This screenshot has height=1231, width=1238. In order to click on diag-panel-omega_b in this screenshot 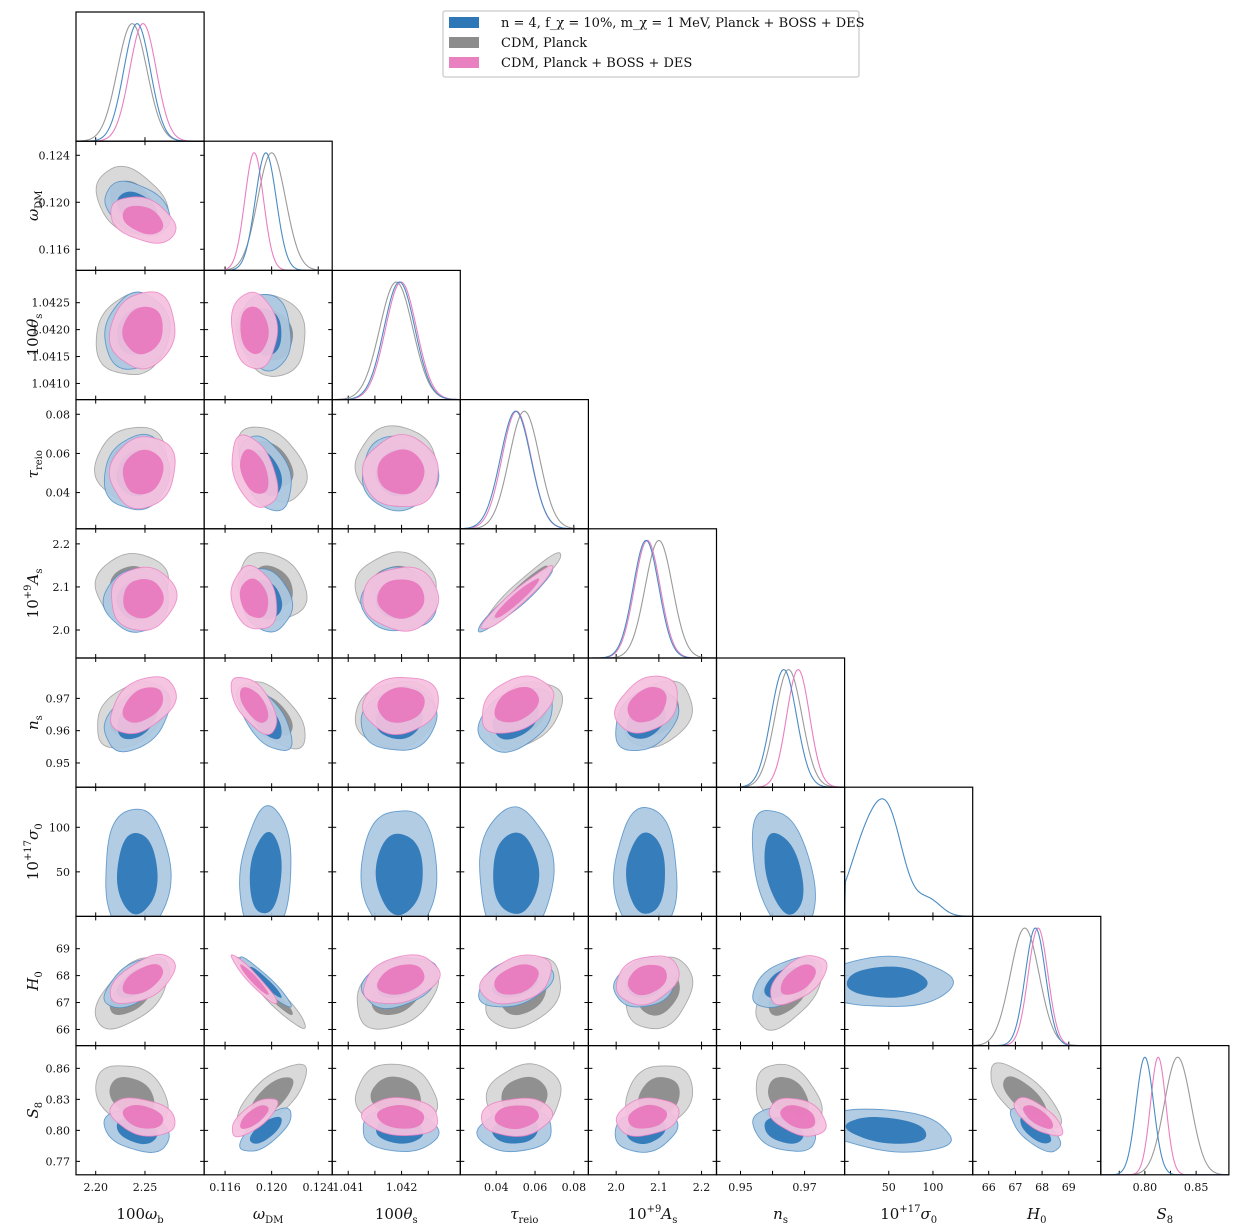, I will do `click(140, 76)`.